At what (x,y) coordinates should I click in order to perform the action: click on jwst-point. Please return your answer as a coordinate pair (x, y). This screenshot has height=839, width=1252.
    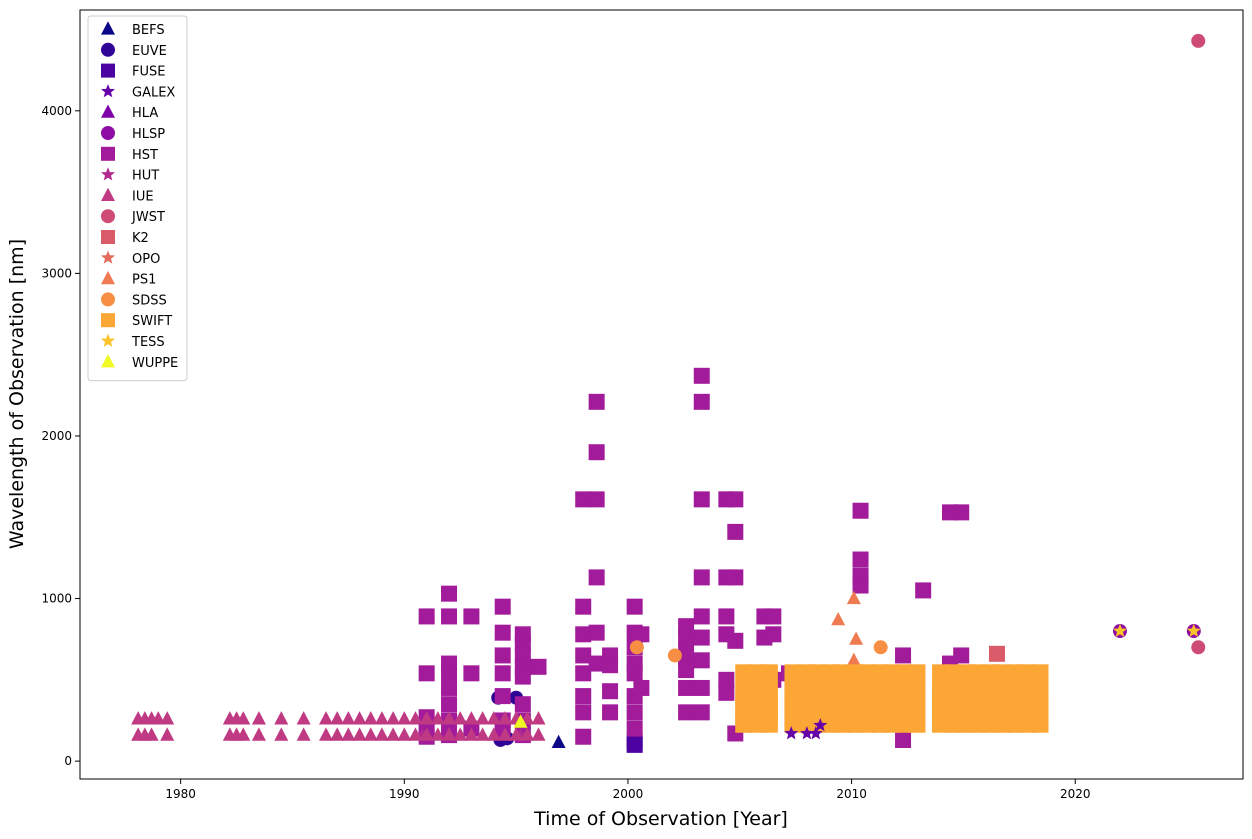
    Looking at the image, I should click on (1198, 40).